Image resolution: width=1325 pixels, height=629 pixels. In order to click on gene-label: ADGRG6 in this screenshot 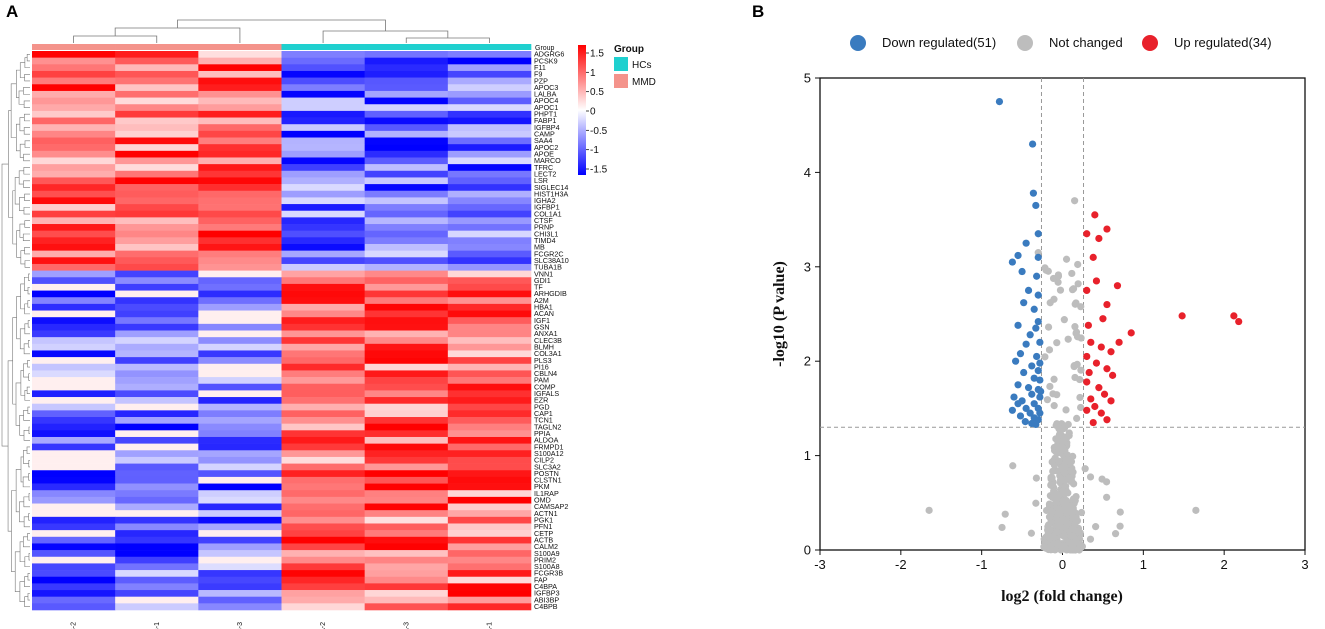, I will do `click(549, 54)`.